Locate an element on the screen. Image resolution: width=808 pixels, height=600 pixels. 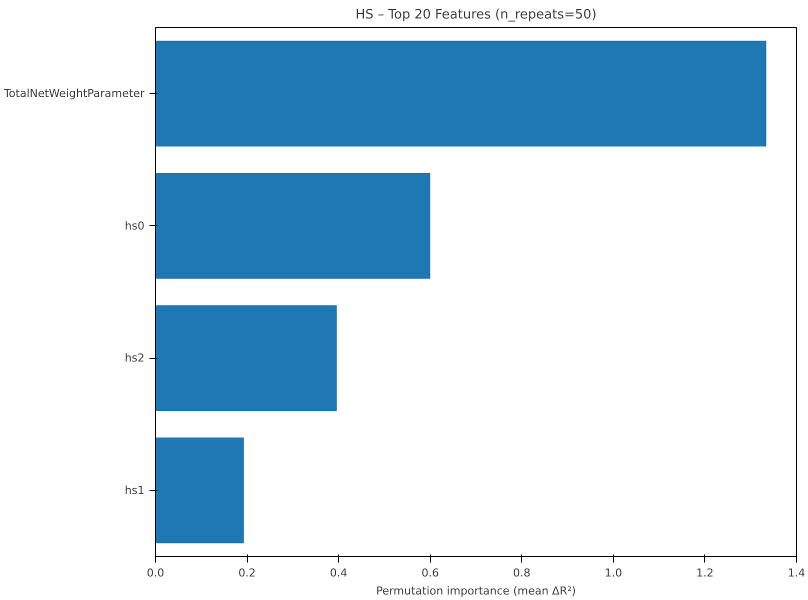
x-tick-label: 0.2 is located at coordinates (247, 573).